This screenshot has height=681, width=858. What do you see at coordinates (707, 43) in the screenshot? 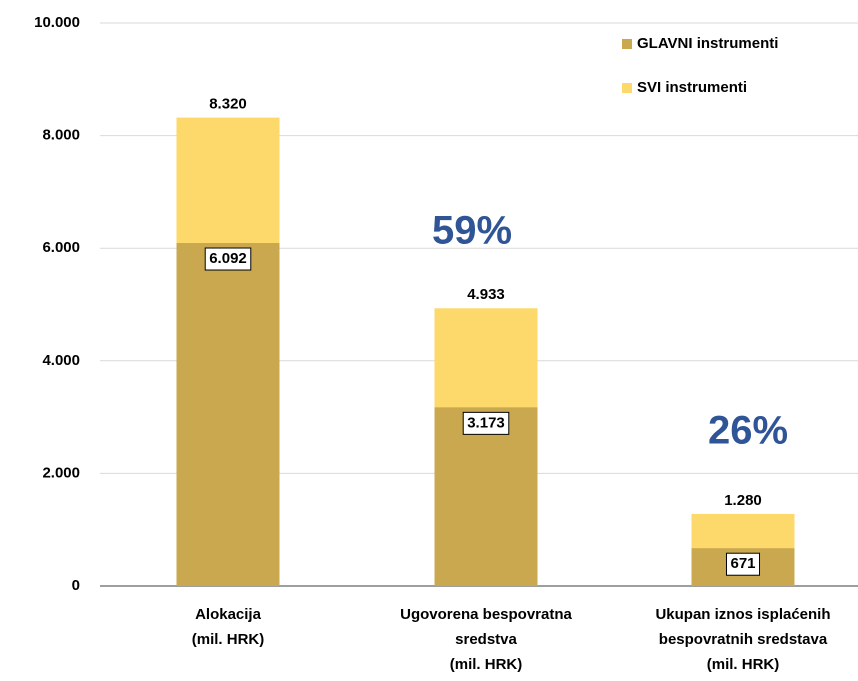
I see `legend-label: GLAVNI instrumenti` at bounding box center [707, 43].